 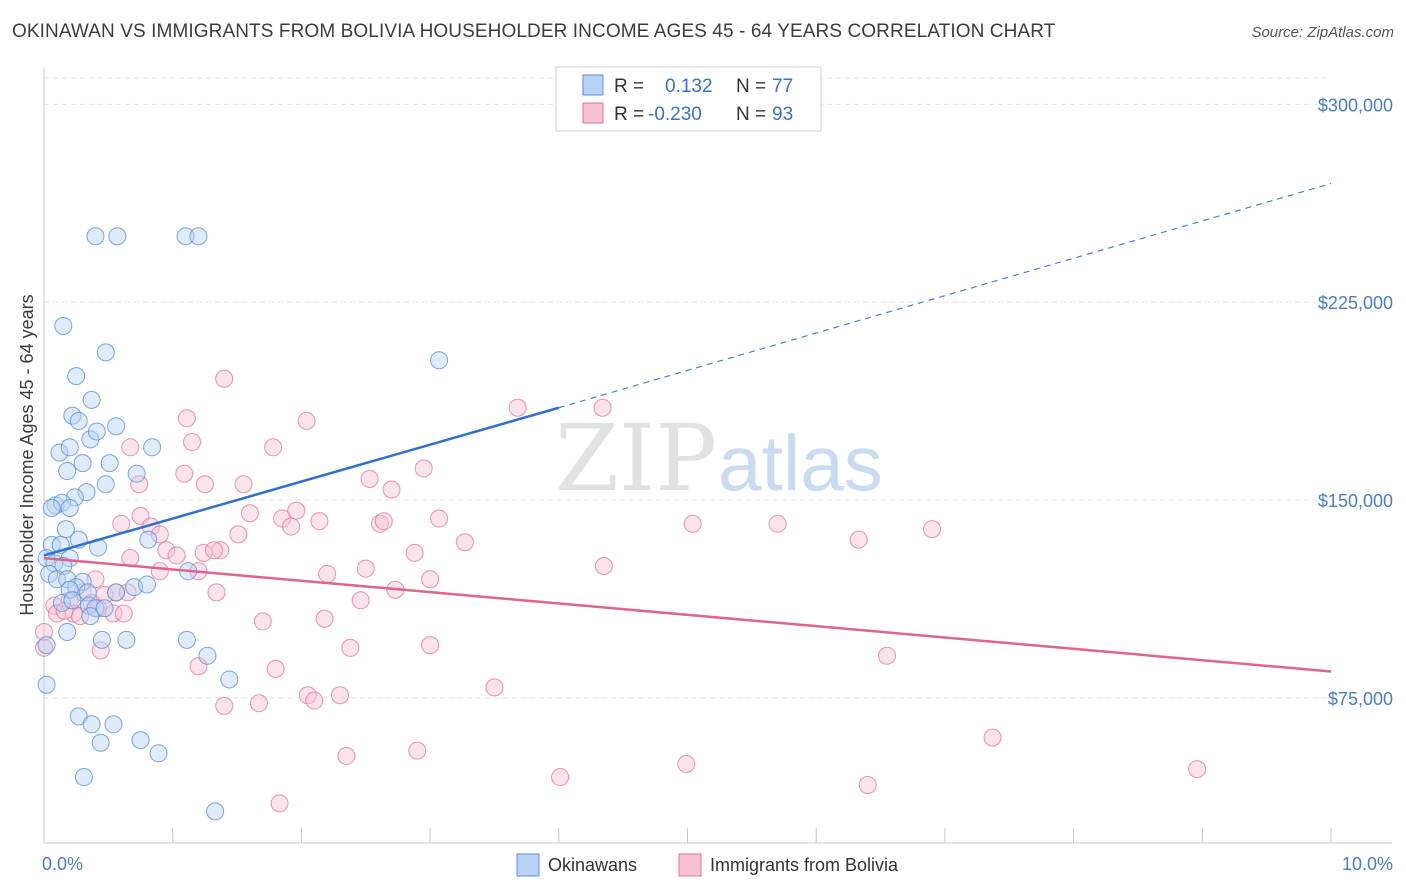 What do you see at coordinates (629, 86) in the screenshot?
I see `legend-r-label-1: R =` at bounding box center [629, 86].